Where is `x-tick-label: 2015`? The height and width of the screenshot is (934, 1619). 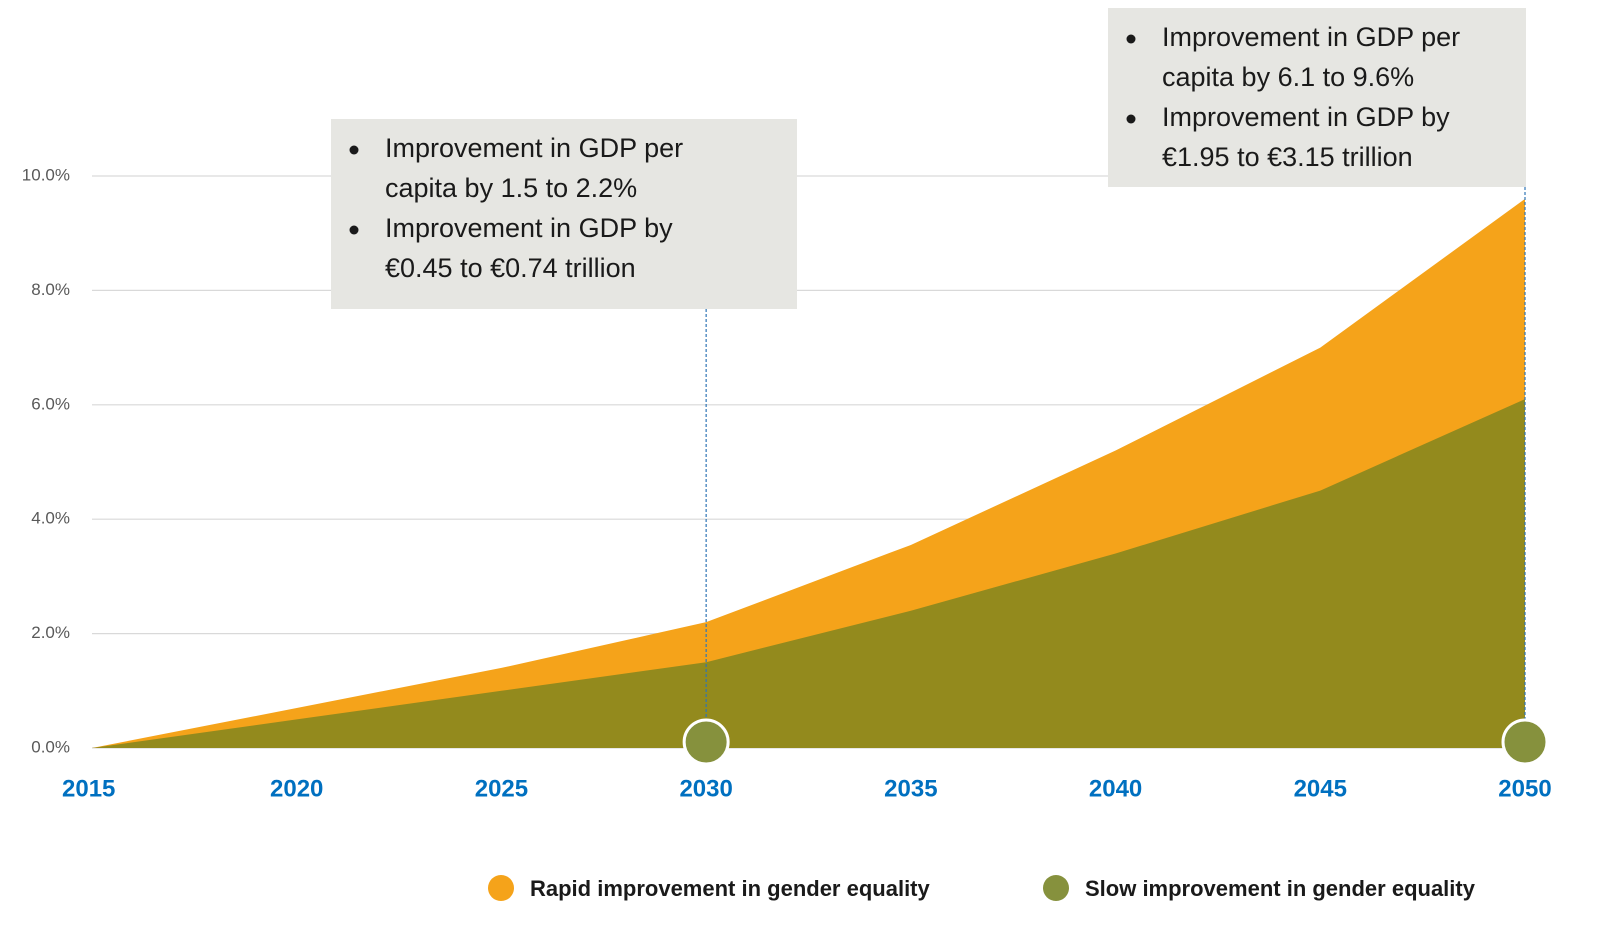 x-tick-label: 2015 is located at coordinates (88, 788).